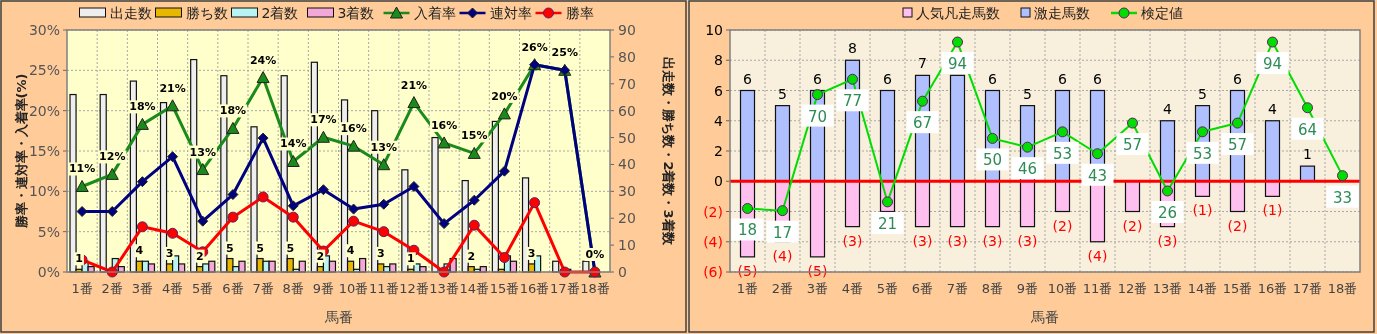 Image resolution: width=1377 pixels, height=334 pixels. I want to click on x-tick-label: 12番, so click(414, 288).